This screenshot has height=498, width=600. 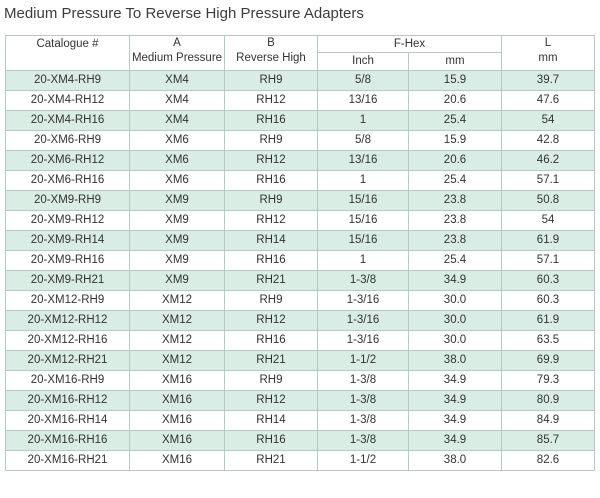 I want to click on l-header-unit: mm, so click(x=548, y=58).